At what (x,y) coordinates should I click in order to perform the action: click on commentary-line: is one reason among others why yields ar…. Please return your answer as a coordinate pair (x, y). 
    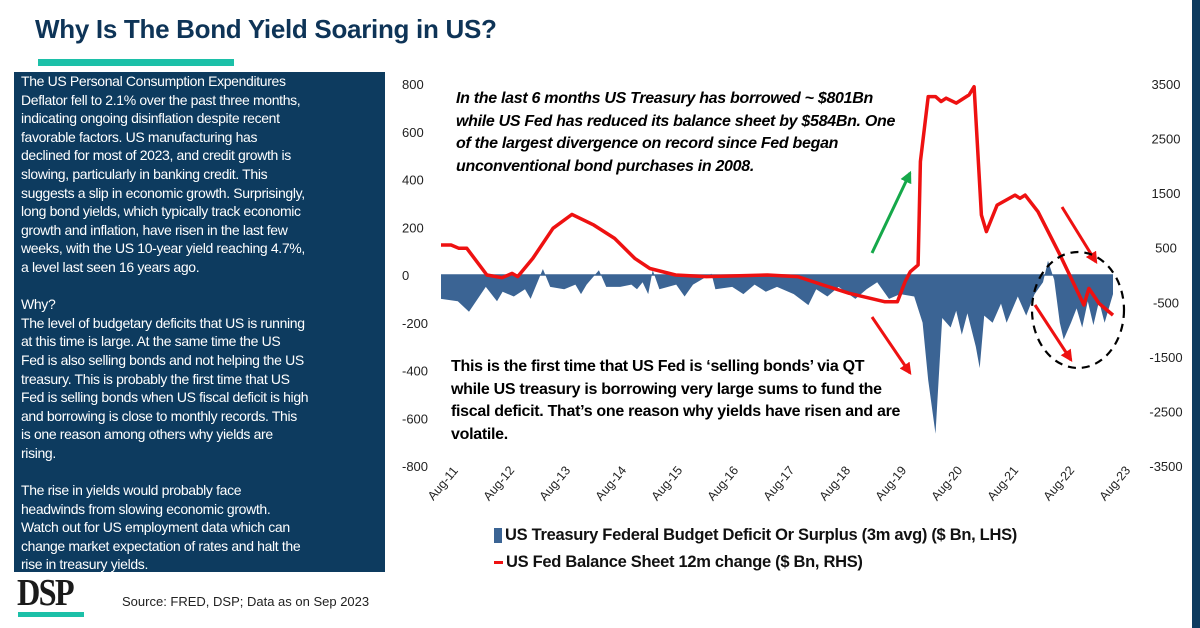
    Looking at the image, I should click on (147, 434).